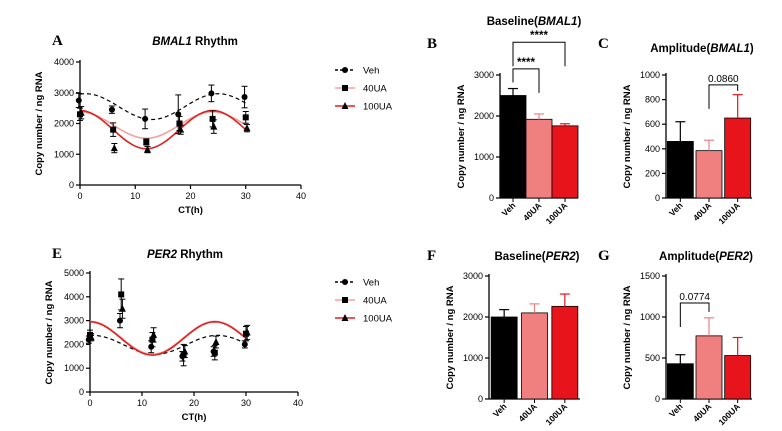 The image size is (782, 431). Describe the element at coordinates (74, 297) in the screenshot. I see `y-tick-label: 4000` at that location.